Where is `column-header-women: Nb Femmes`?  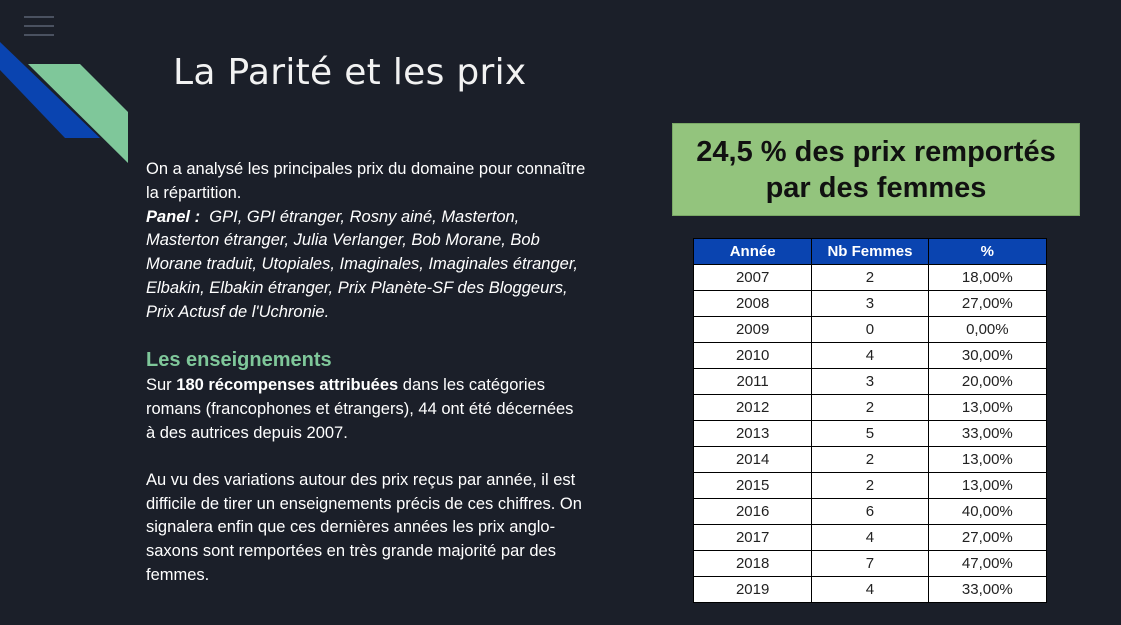 column-header-women: Nb Femmes is located at coordinates (870, 251).